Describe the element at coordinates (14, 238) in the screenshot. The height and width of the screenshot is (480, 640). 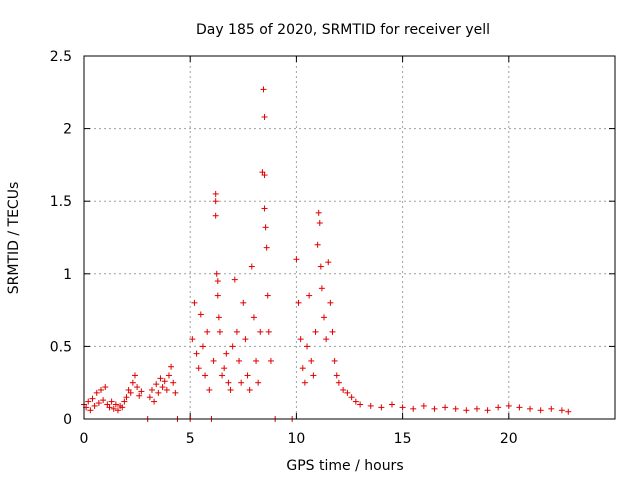
I see `y-axis-label: SRMTID / TECUs` at that location.